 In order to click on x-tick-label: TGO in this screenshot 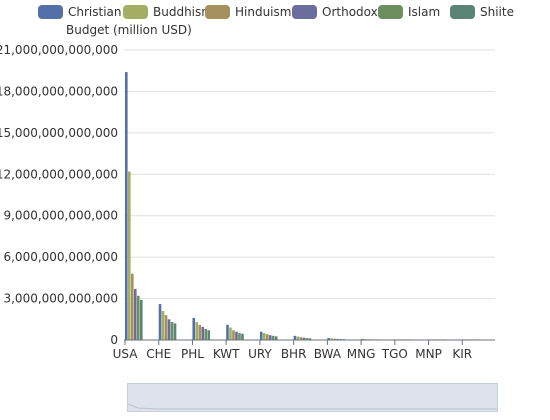, I will do `click(394, 354)`.